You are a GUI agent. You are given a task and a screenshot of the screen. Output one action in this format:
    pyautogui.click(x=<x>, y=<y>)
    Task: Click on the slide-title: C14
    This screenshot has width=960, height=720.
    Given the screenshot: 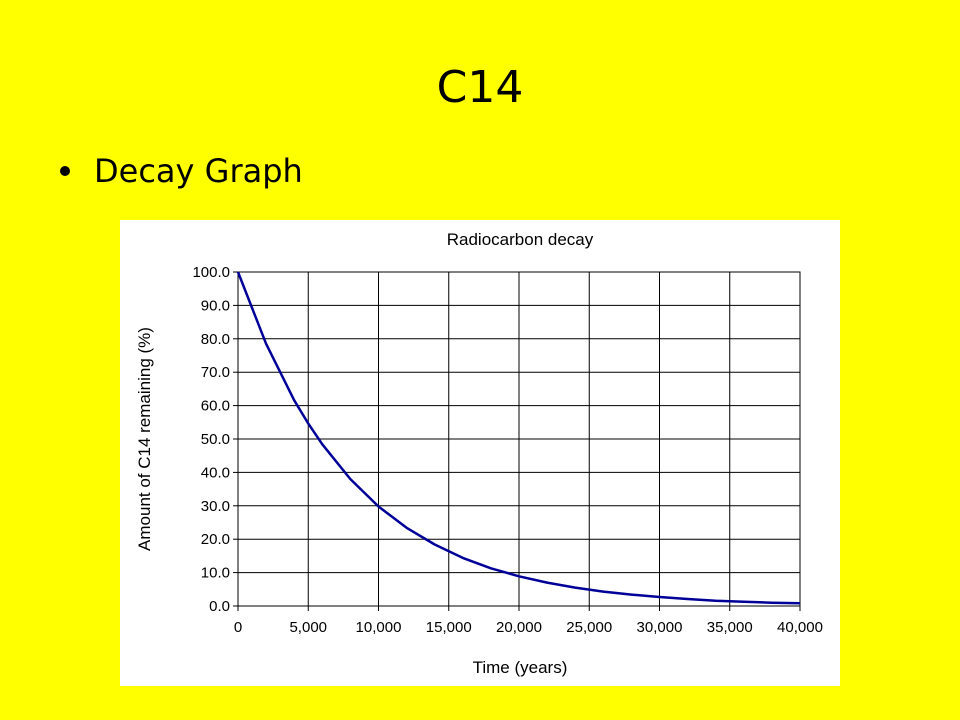 What is the action you would take?
    pyautogui.click(x=480, y=87)
    